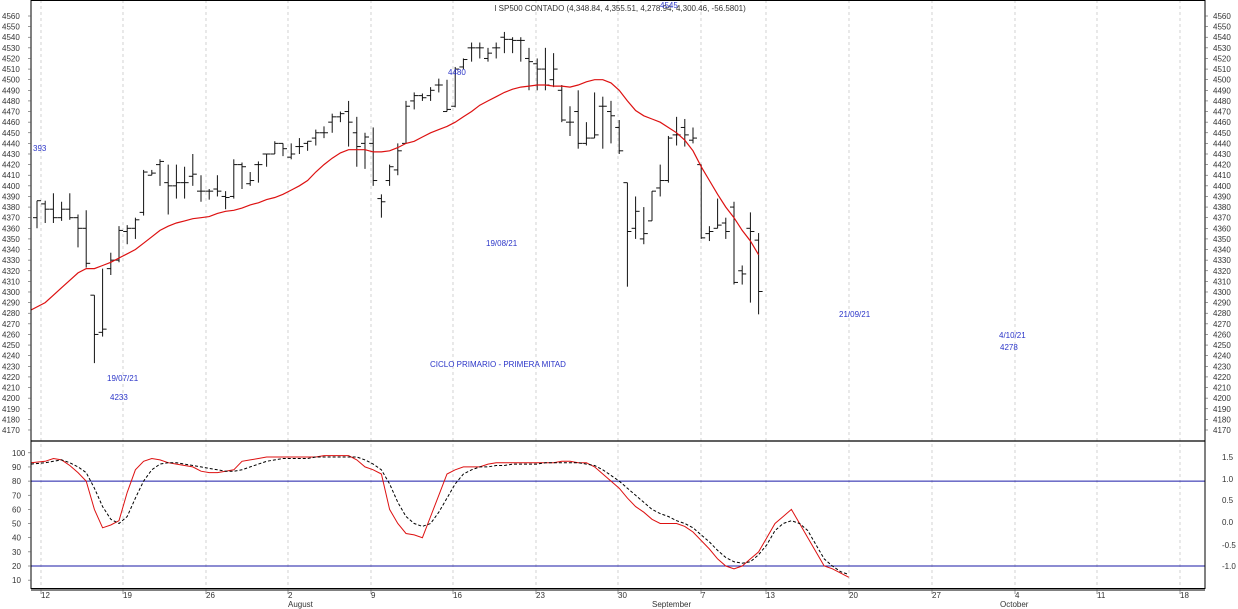 Image resolution: width=1238 pixels, height=609 pixels. I want to click on osc-tick-label-right-3: 0.0, so click(1228, 522).